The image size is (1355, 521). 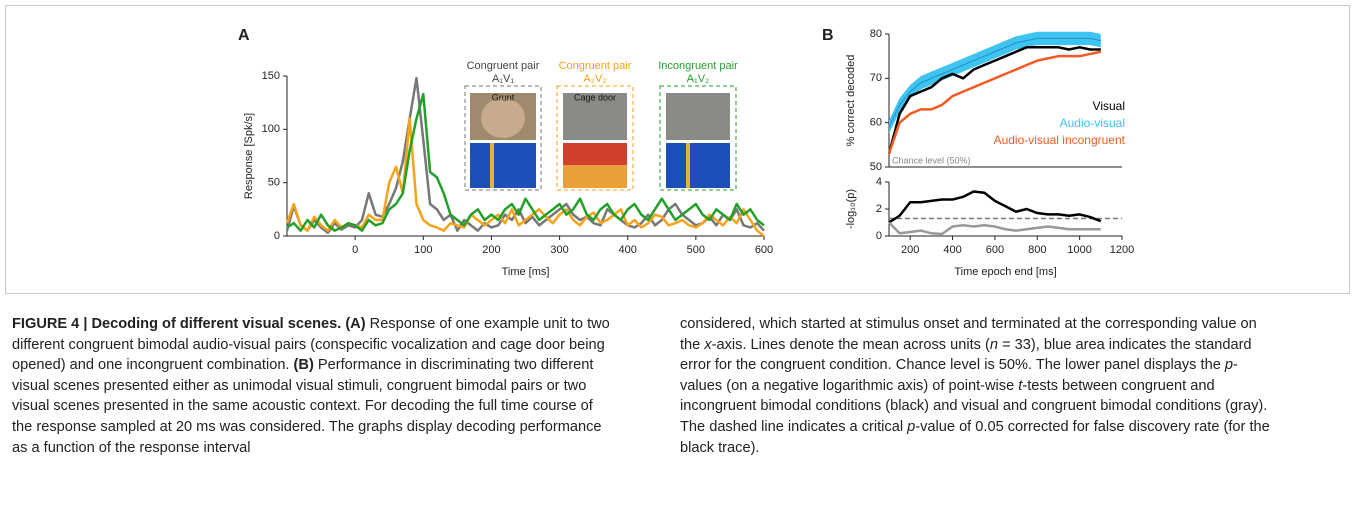 What do you see at coordinates (1020, 385) in the screenshot?
I see `caption-run: t` at bounding box center [1020, 385].